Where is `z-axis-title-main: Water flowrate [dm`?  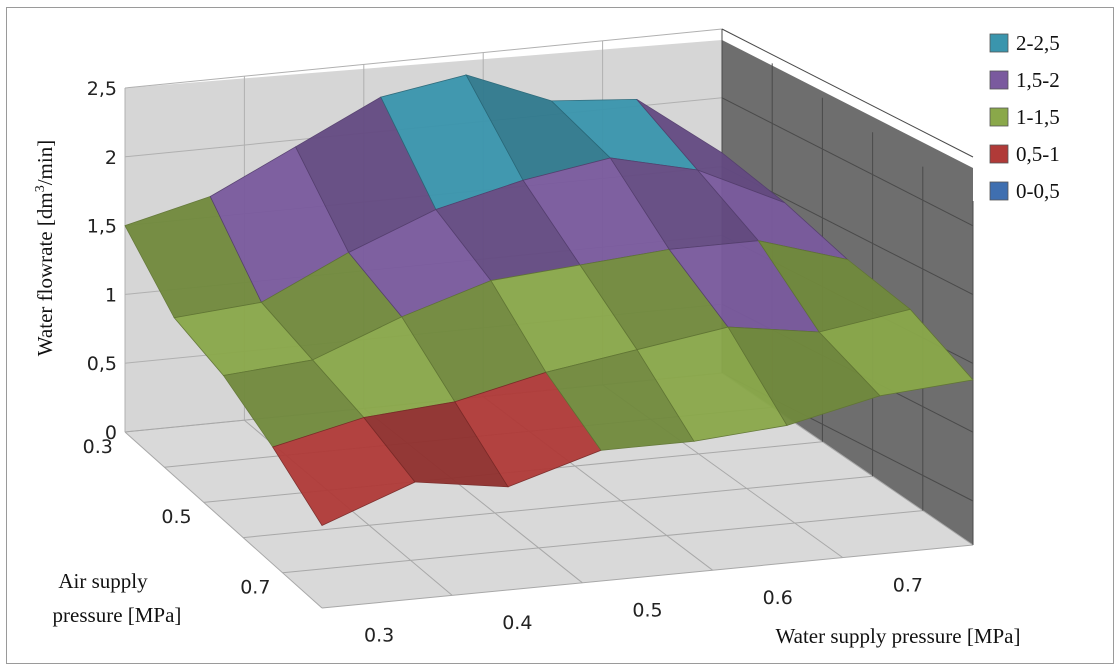 z-axis-title-main: Water flowrate [dm is located at coordinates (45, 274).